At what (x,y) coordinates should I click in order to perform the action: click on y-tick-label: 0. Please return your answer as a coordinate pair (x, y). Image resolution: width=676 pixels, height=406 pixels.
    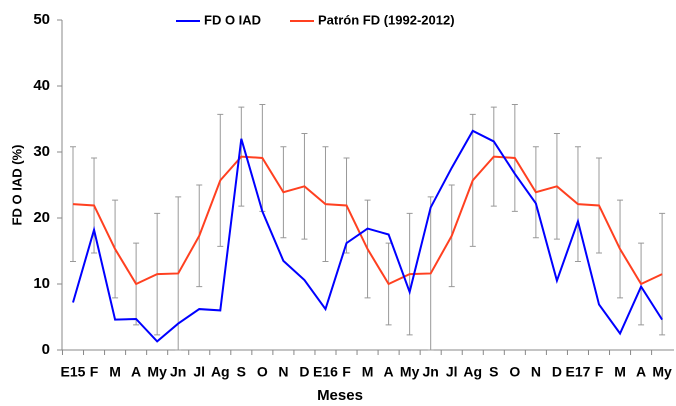
    Looking at the image, I should click on (46, 349).